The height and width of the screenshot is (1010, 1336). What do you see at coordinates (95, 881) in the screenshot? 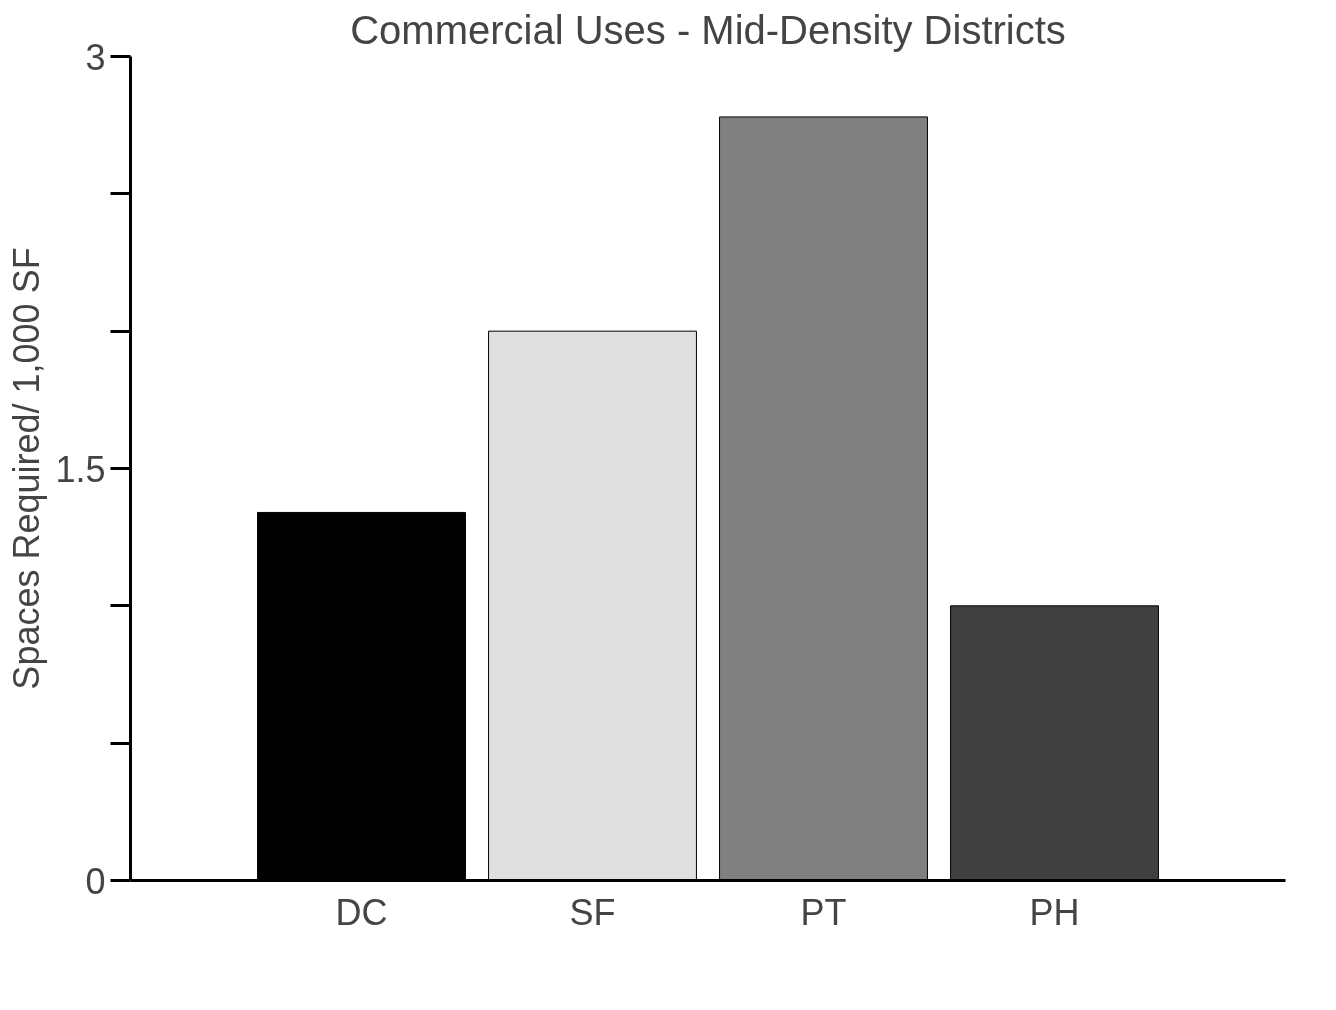
I see `y-tick-label: 0` at bounding box center [95, 881].